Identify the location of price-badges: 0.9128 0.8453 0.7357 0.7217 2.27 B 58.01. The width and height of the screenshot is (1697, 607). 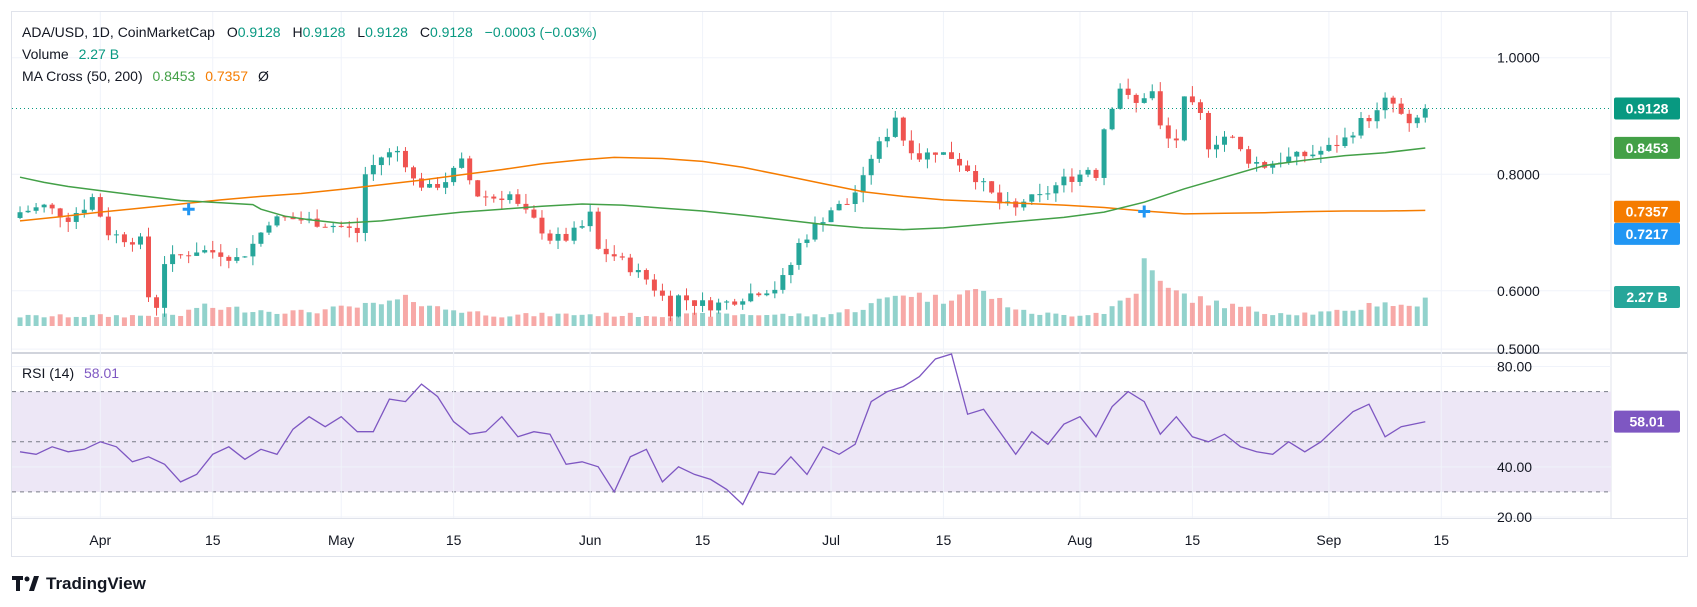
(1647, 265).